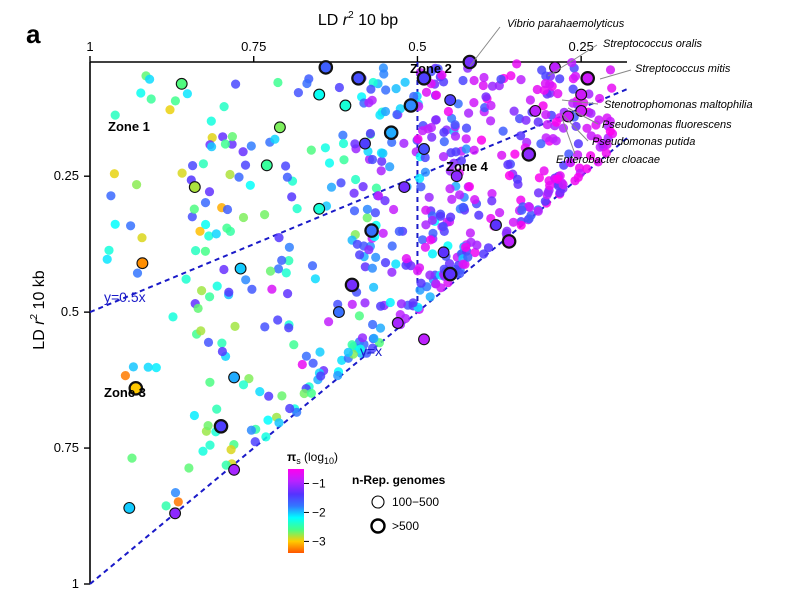  Describe the element at coordinates (568, 136) in the screenshot. I see `species-leader-line` at that location.